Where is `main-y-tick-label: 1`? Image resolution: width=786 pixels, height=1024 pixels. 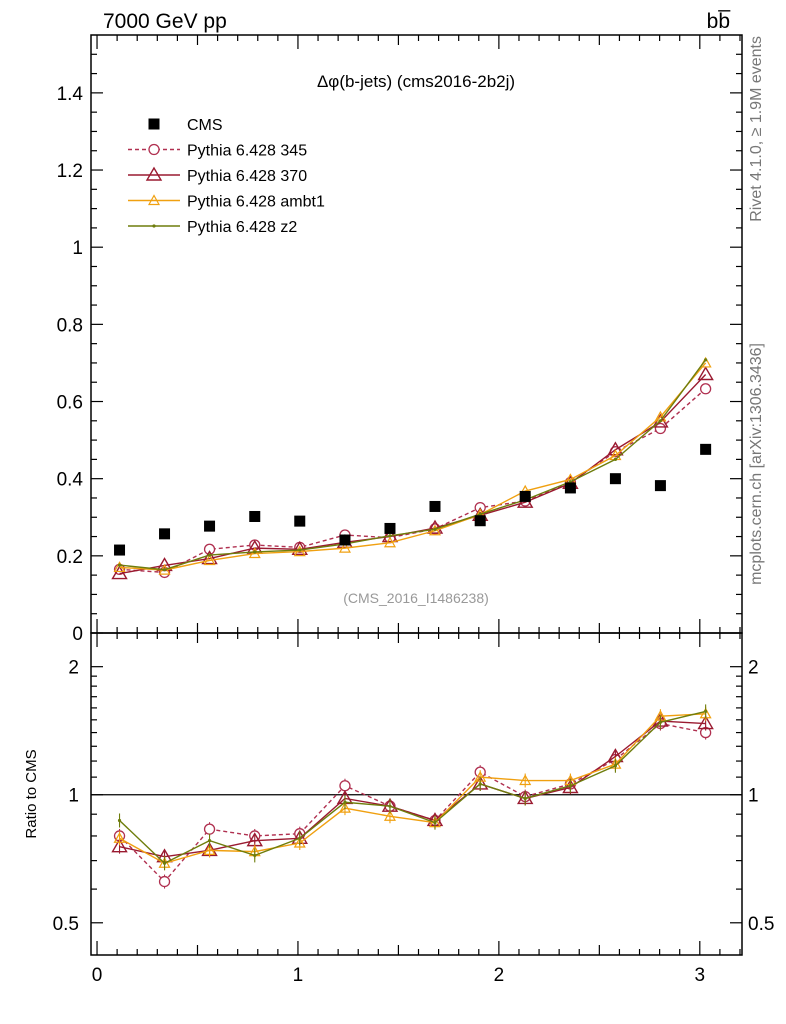
main-y-tick-label: 1 is located at coordinates (77, 248).